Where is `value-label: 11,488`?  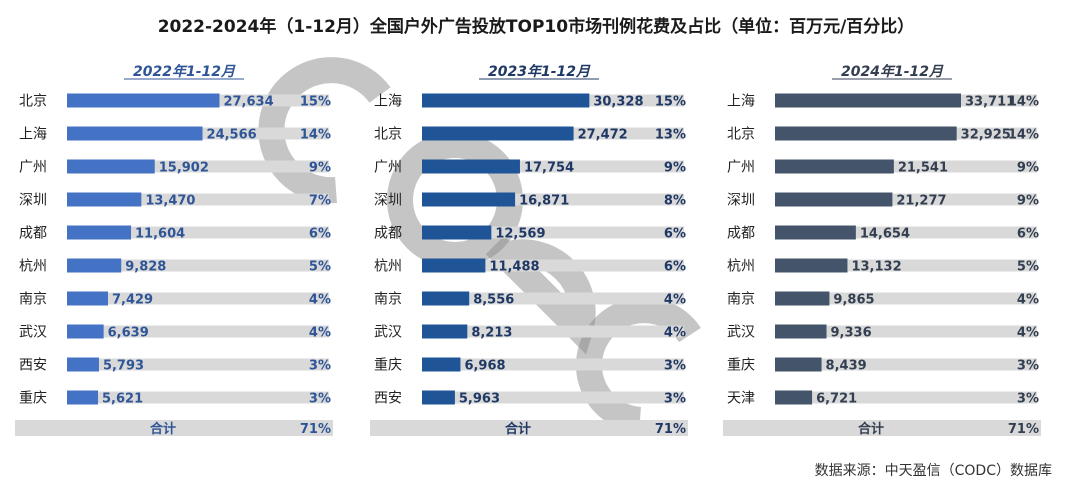 value-label: 11,488 is located at coordinates (514, 267).